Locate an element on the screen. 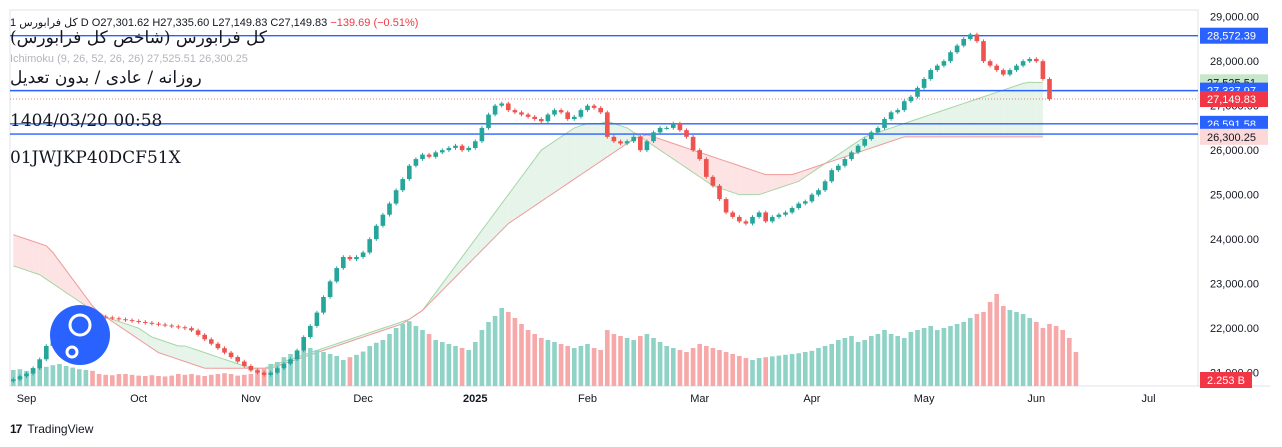 Image resolution: width=1282 pixels, height=447 pixels. tradingview-logo-icon: 17 is located at coordinates (16, 429).